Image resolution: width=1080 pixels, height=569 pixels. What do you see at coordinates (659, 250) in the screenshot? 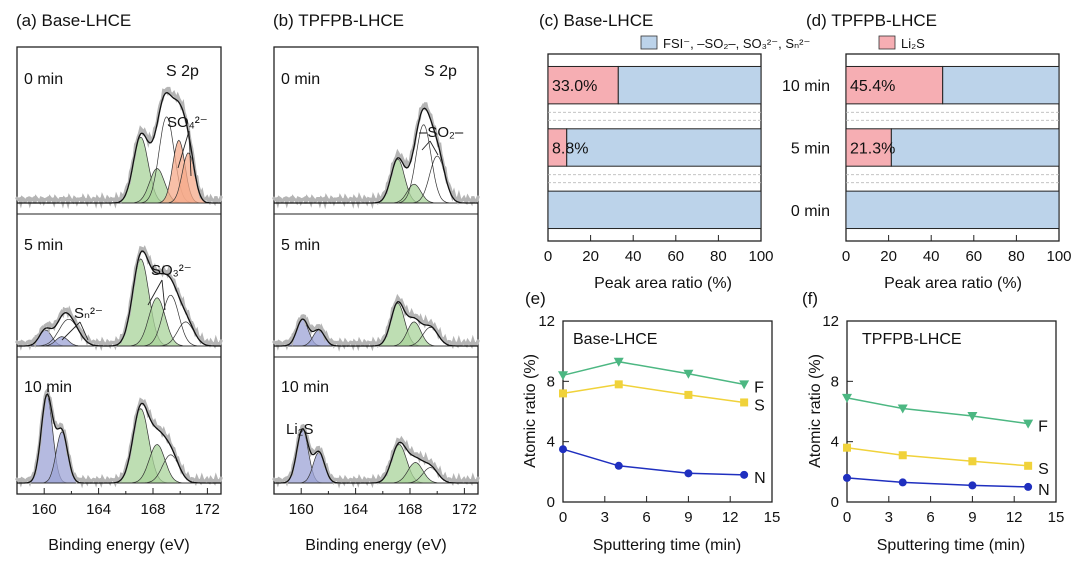
I see `panel-c-x-ticks: 0 20 40 60 80 100` at bounding box center [659, 250].